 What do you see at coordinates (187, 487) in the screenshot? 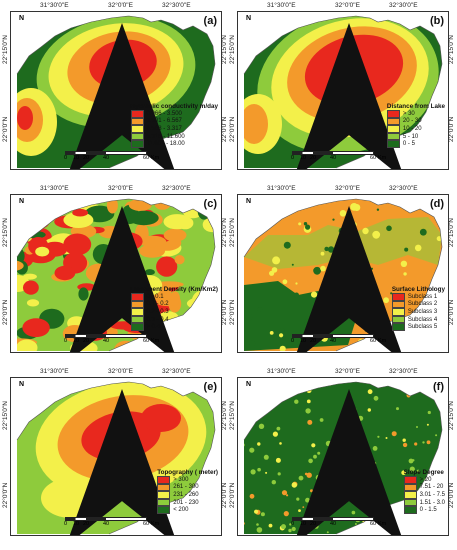
I see `legend-item: 261 - 300` at bounding box center [187, 487].